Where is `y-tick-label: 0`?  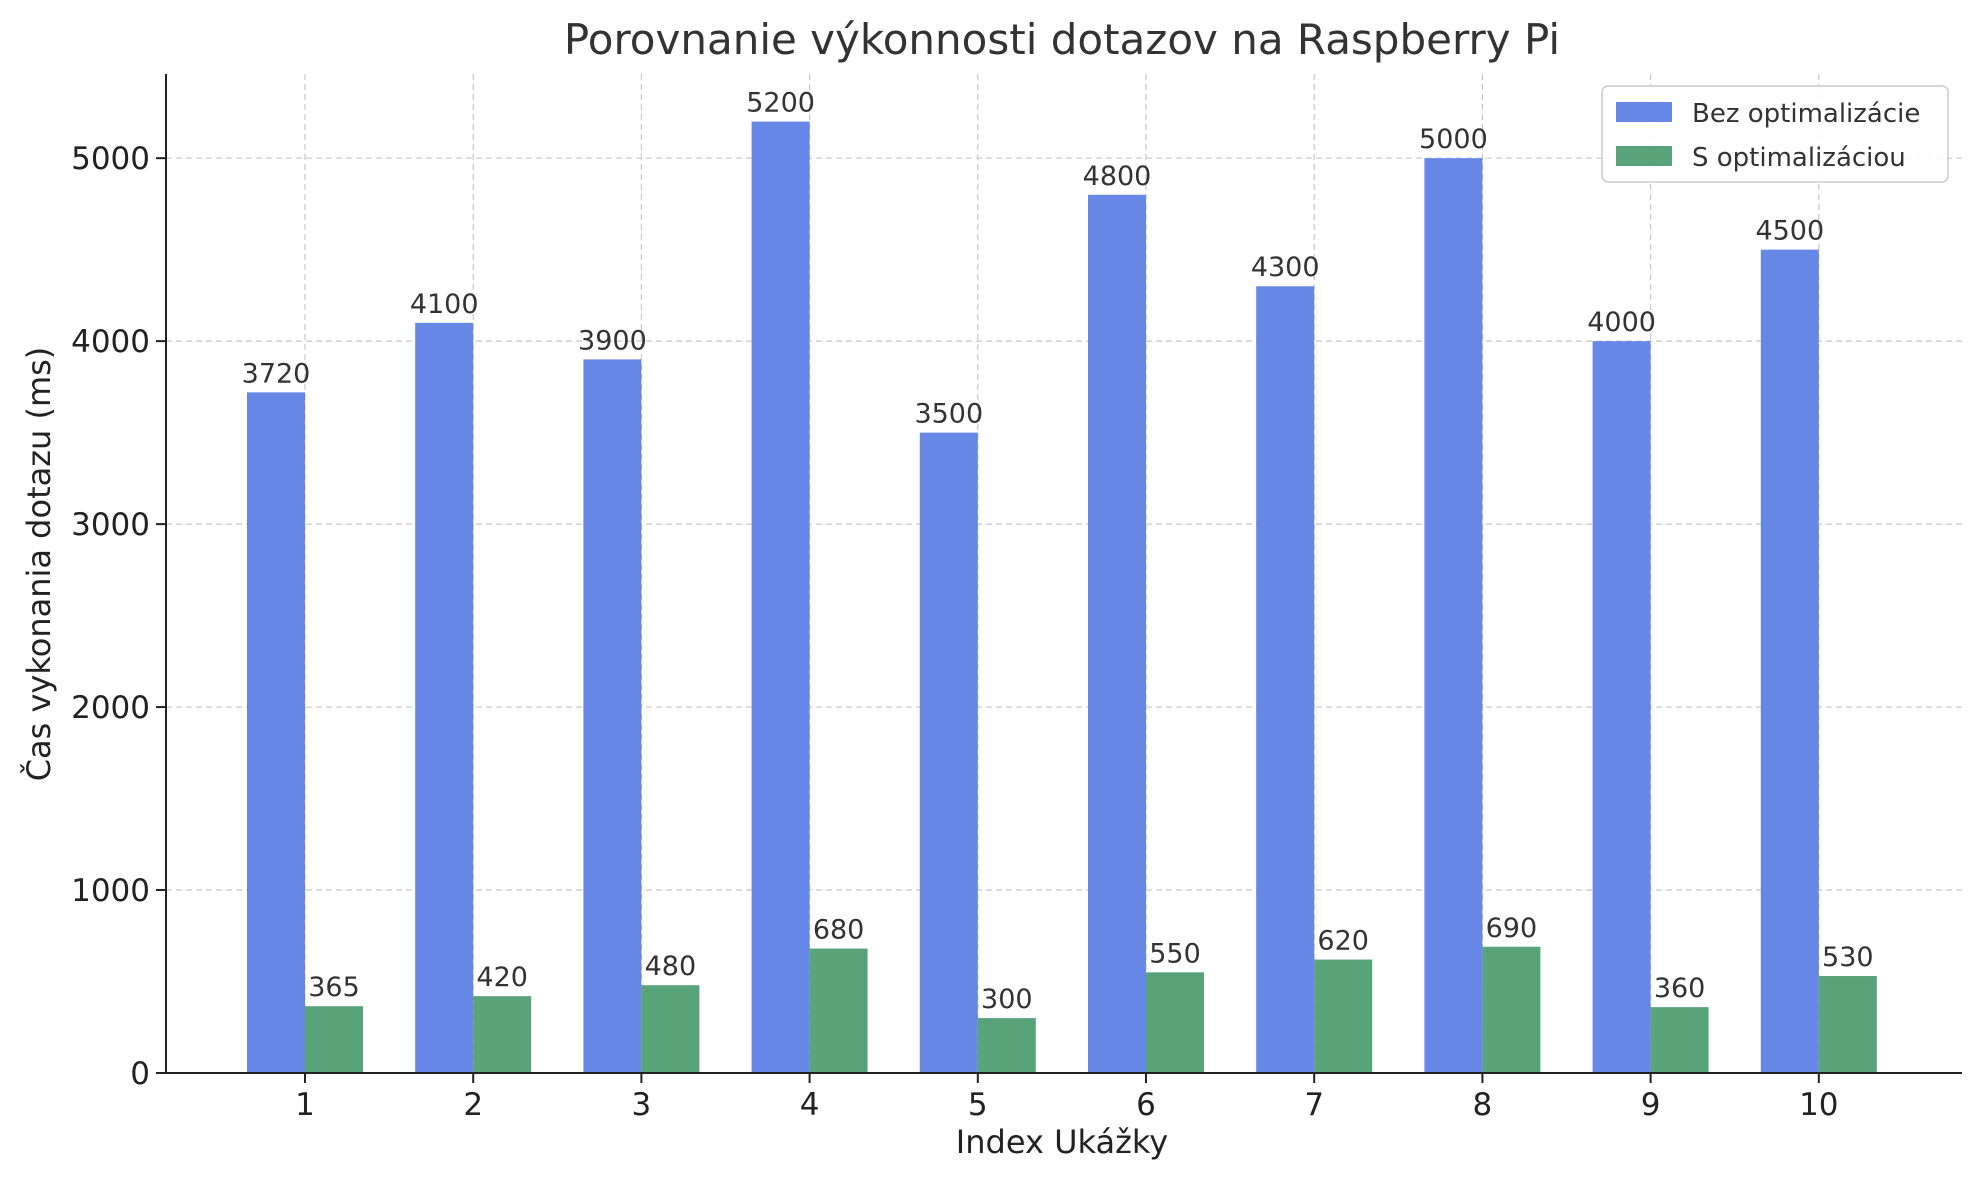
y-tick-label: 0 is located at coordinates (140, 1074).